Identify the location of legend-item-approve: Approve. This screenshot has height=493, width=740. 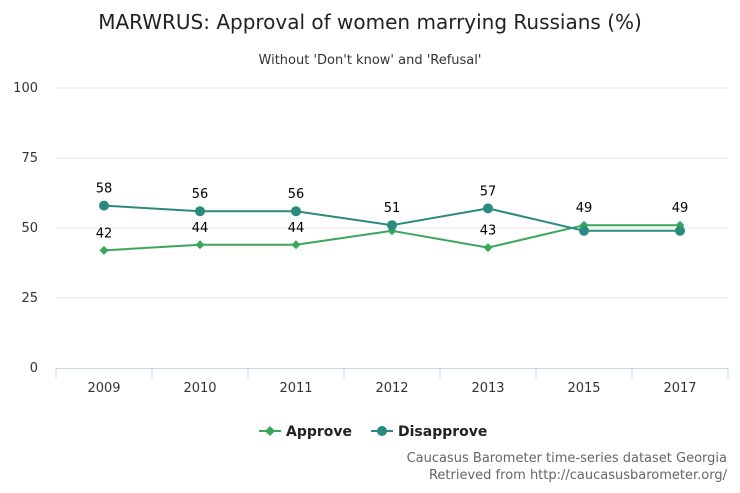
(305, 432).